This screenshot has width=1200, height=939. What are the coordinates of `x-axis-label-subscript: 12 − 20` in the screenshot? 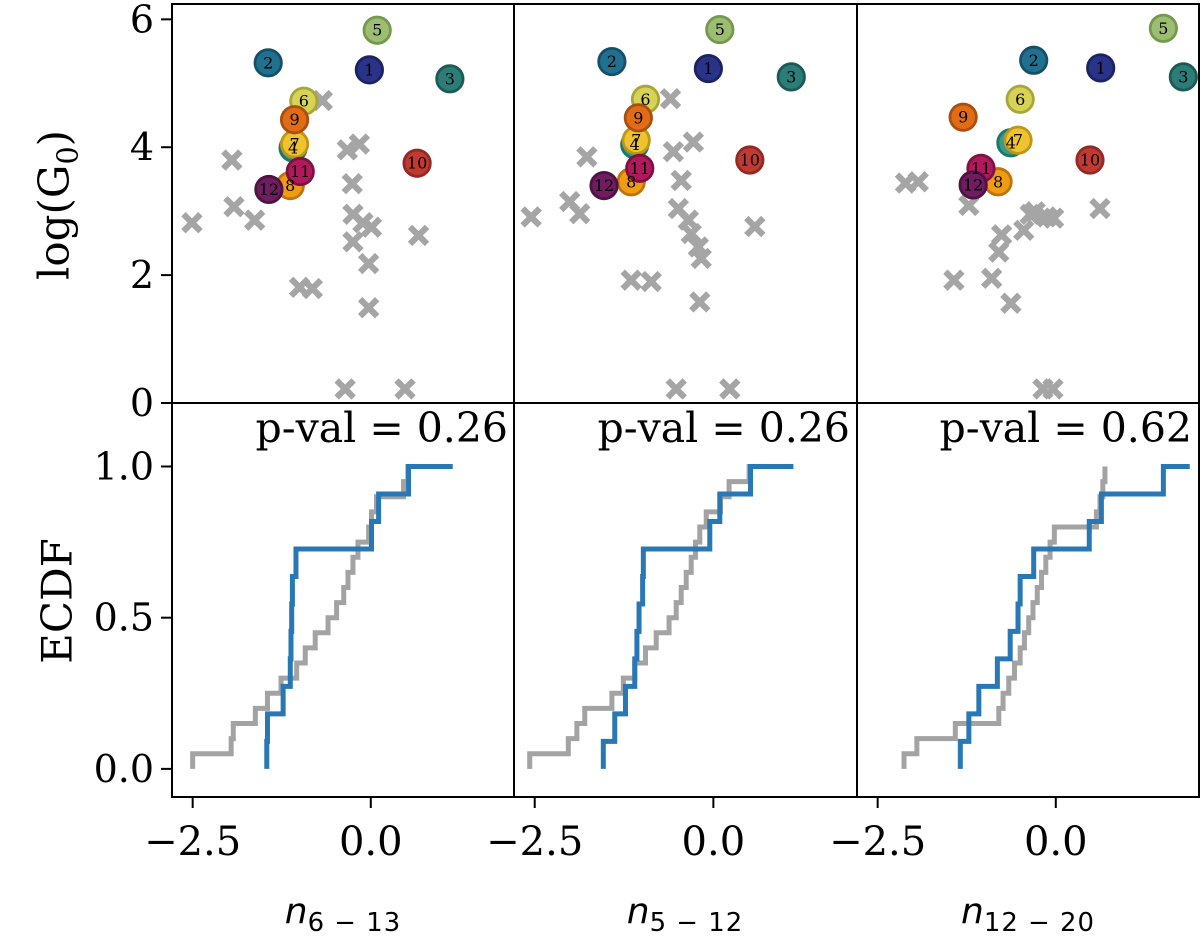 It's located at (1039, 923).